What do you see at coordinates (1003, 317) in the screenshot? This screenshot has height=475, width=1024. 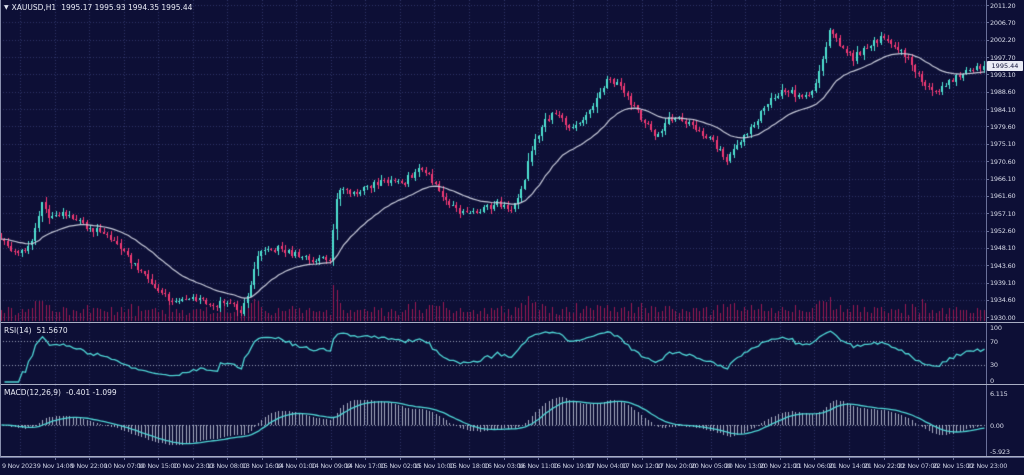 I see `price-label: 1930.00` at bounding box center [1003, 317].